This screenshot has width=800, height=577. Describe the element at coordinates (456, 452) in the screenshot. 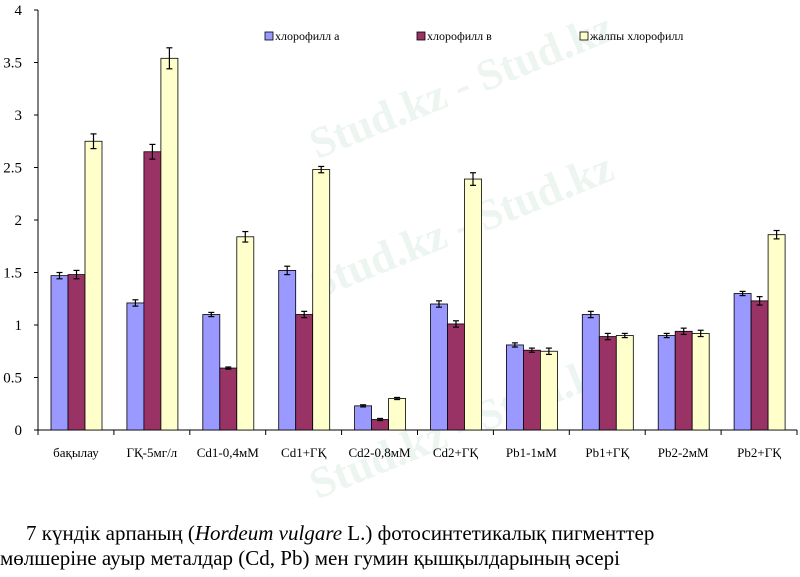

I see `x-tick-label: Cd2+ГҚ` at that location.